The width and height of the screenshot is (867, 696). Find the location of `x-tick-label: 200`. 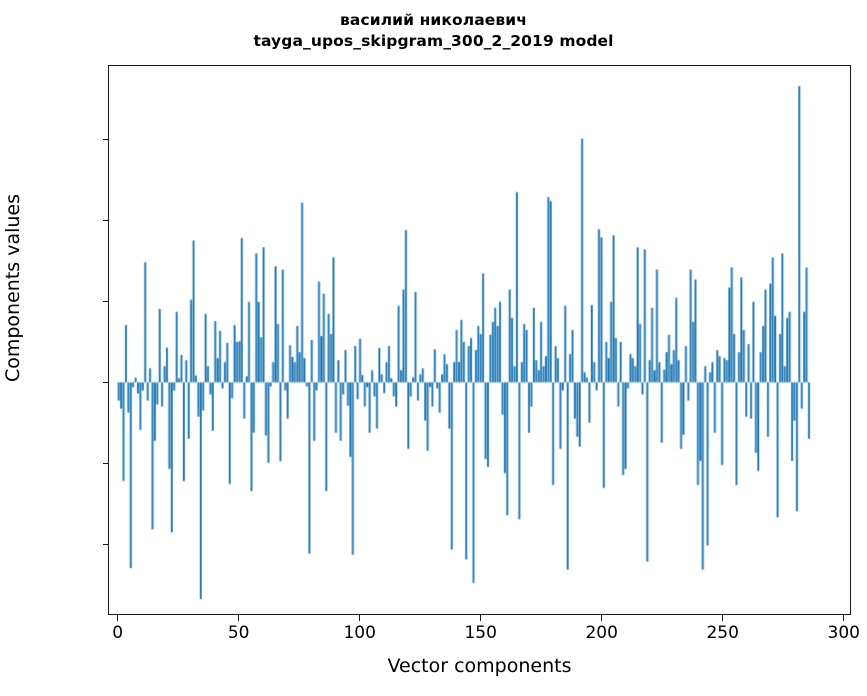

x-tick-label: 200 is located at coordinates (601, 633).